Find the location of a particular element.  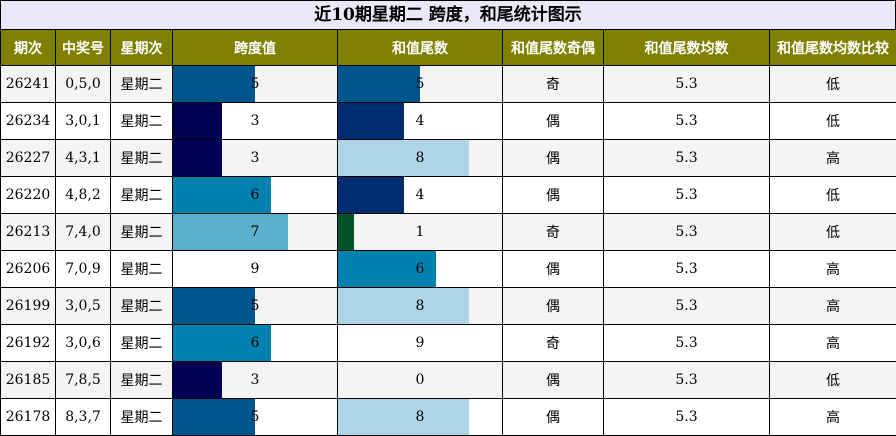

header-parity: 和值尾数奇偶 is located at coordinates (553, 48).